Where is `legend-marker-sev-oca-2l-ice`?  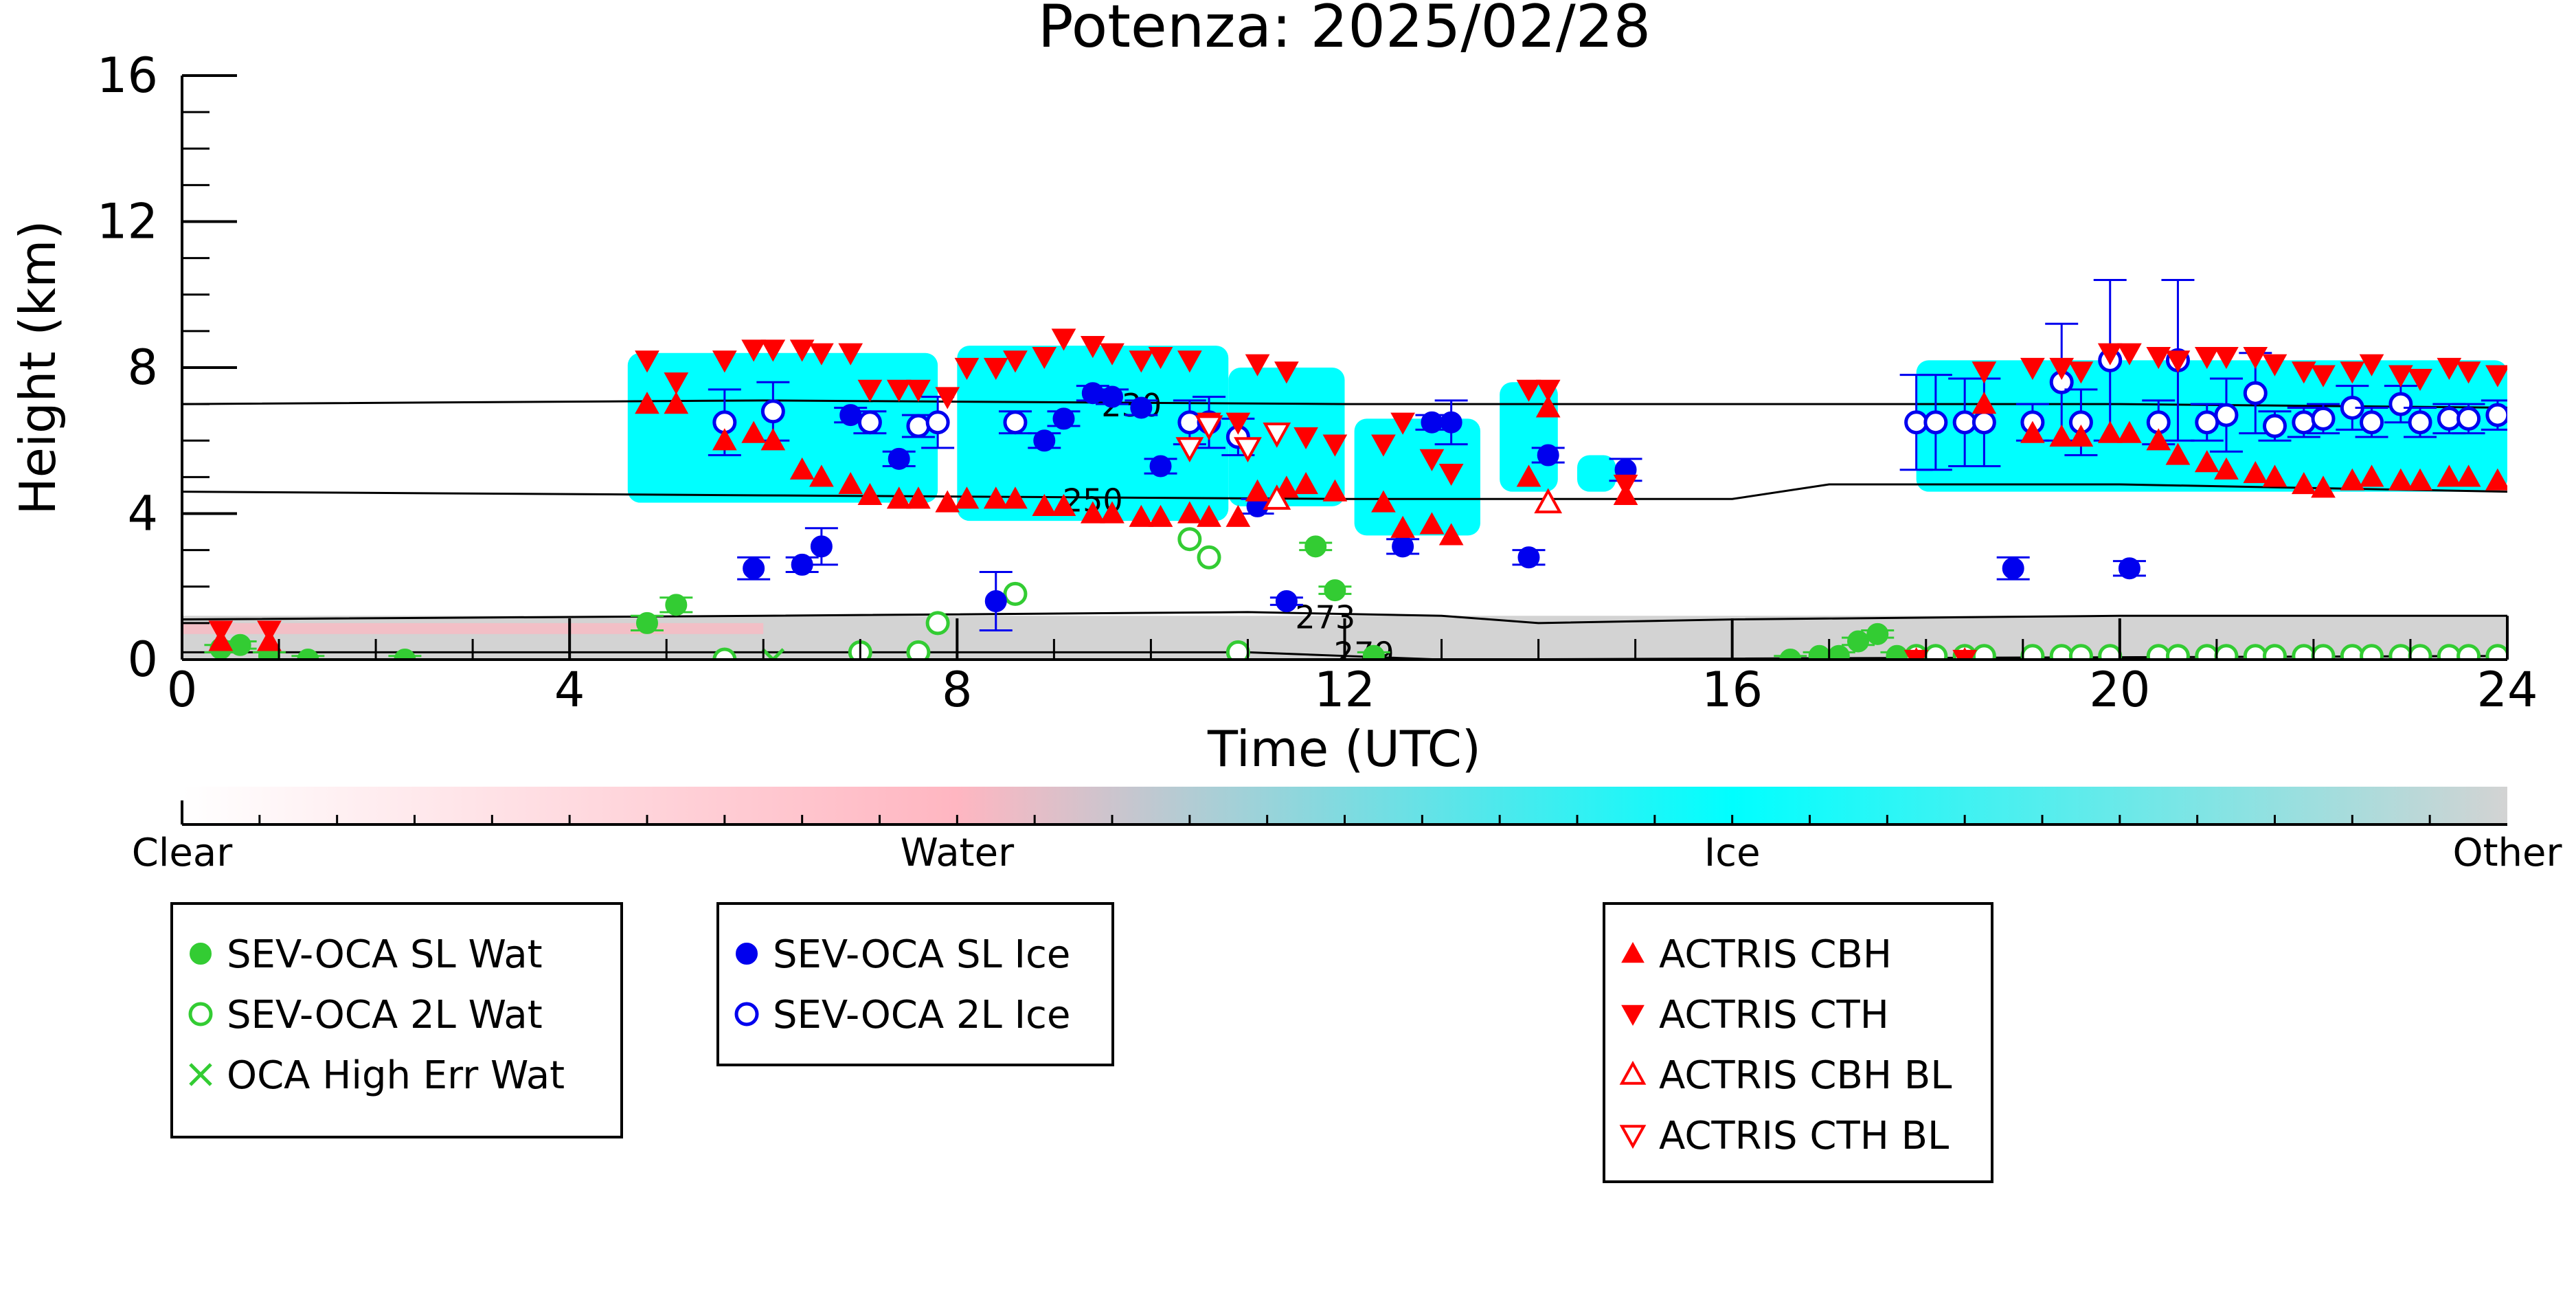
legend-marker-sev-oca-2l-ice is located at coordinates (746, 1014).